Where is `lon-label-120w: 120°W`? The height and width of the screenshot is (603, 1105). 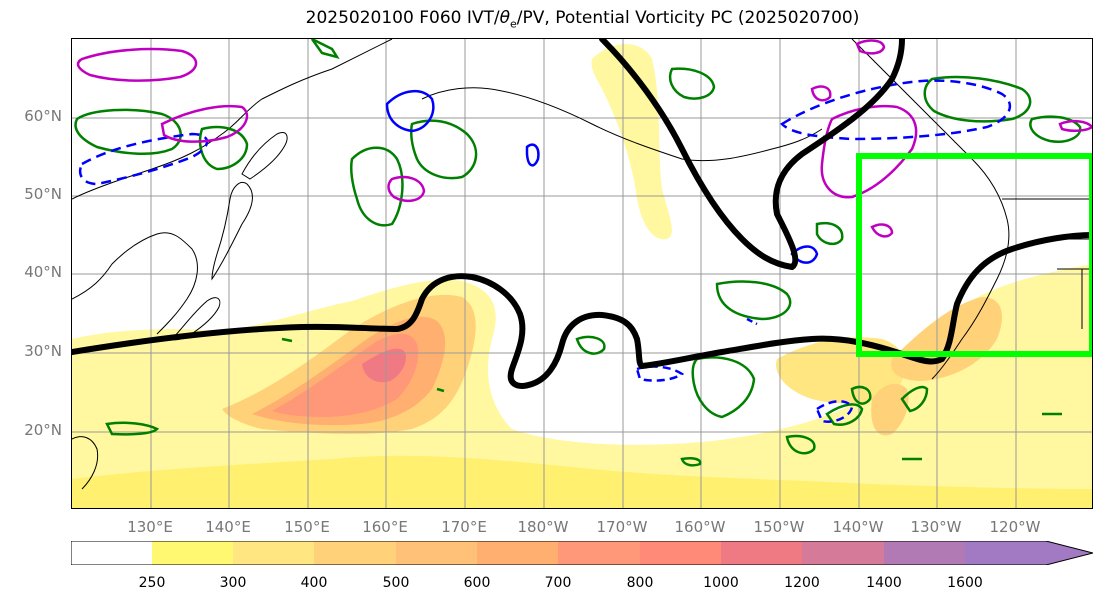
lon-label-120w: 120°W is located at coordinates (1015, 527).